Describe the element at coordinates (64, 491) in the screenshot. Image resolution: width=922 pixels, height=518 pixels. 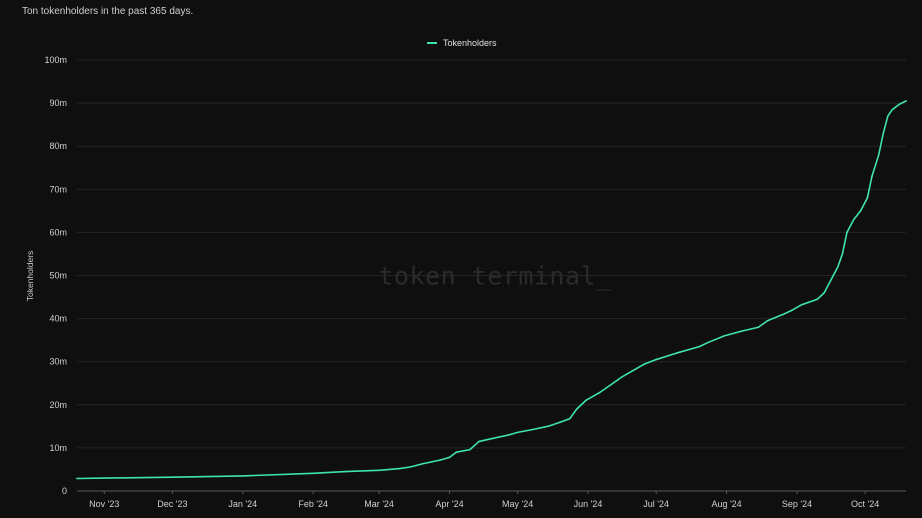
I see `y-tick-label: 0` at that location.